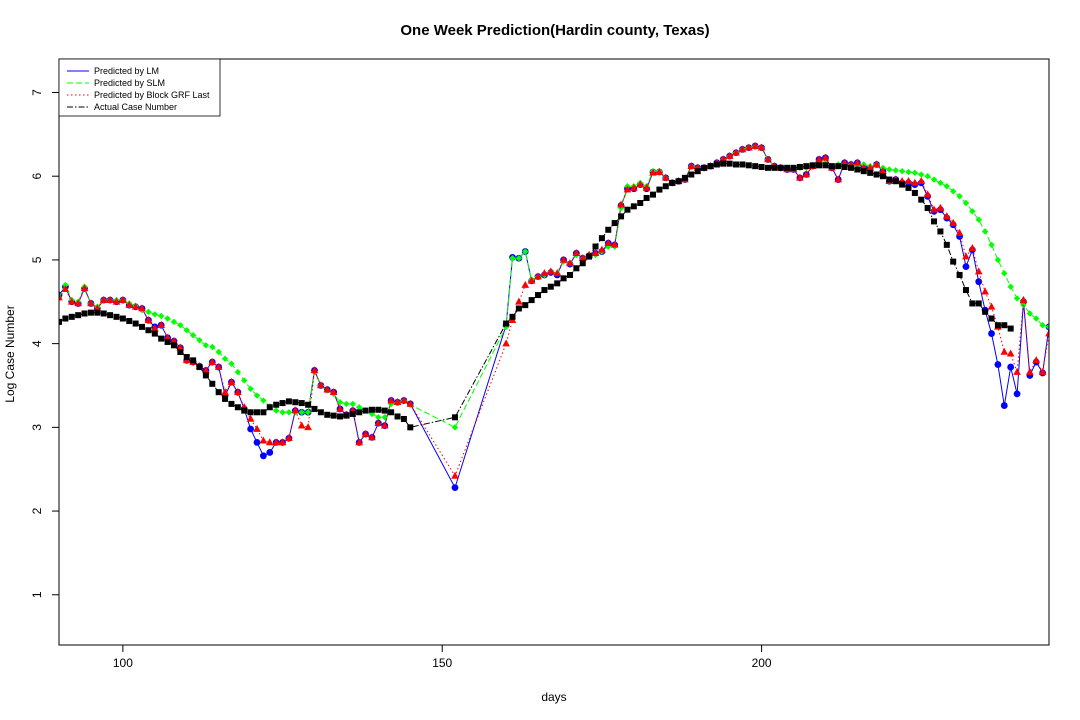 This screenshot has height=720, width=1080. What do you see at coordinates (37, 92) in the screenshot?
I see `y-tick-label: 7` at bounding box center [37, 92].